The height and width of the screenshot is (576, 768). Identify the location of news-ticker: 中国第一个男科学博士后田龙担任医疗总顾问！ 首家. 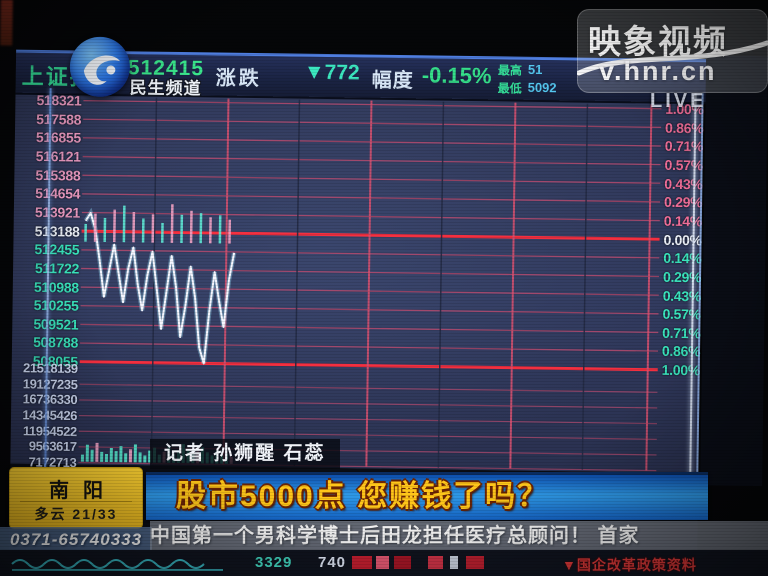
(459, 536).